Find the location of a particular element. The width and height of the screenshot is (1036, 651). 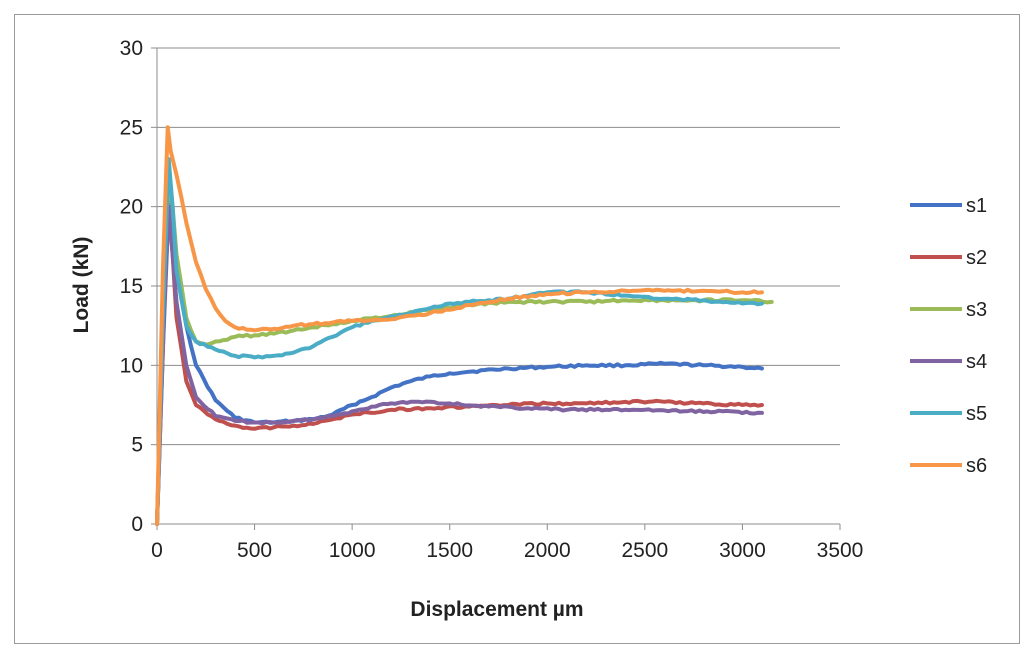

legend-label-s6: s6 is located at coordinates (976, 466).